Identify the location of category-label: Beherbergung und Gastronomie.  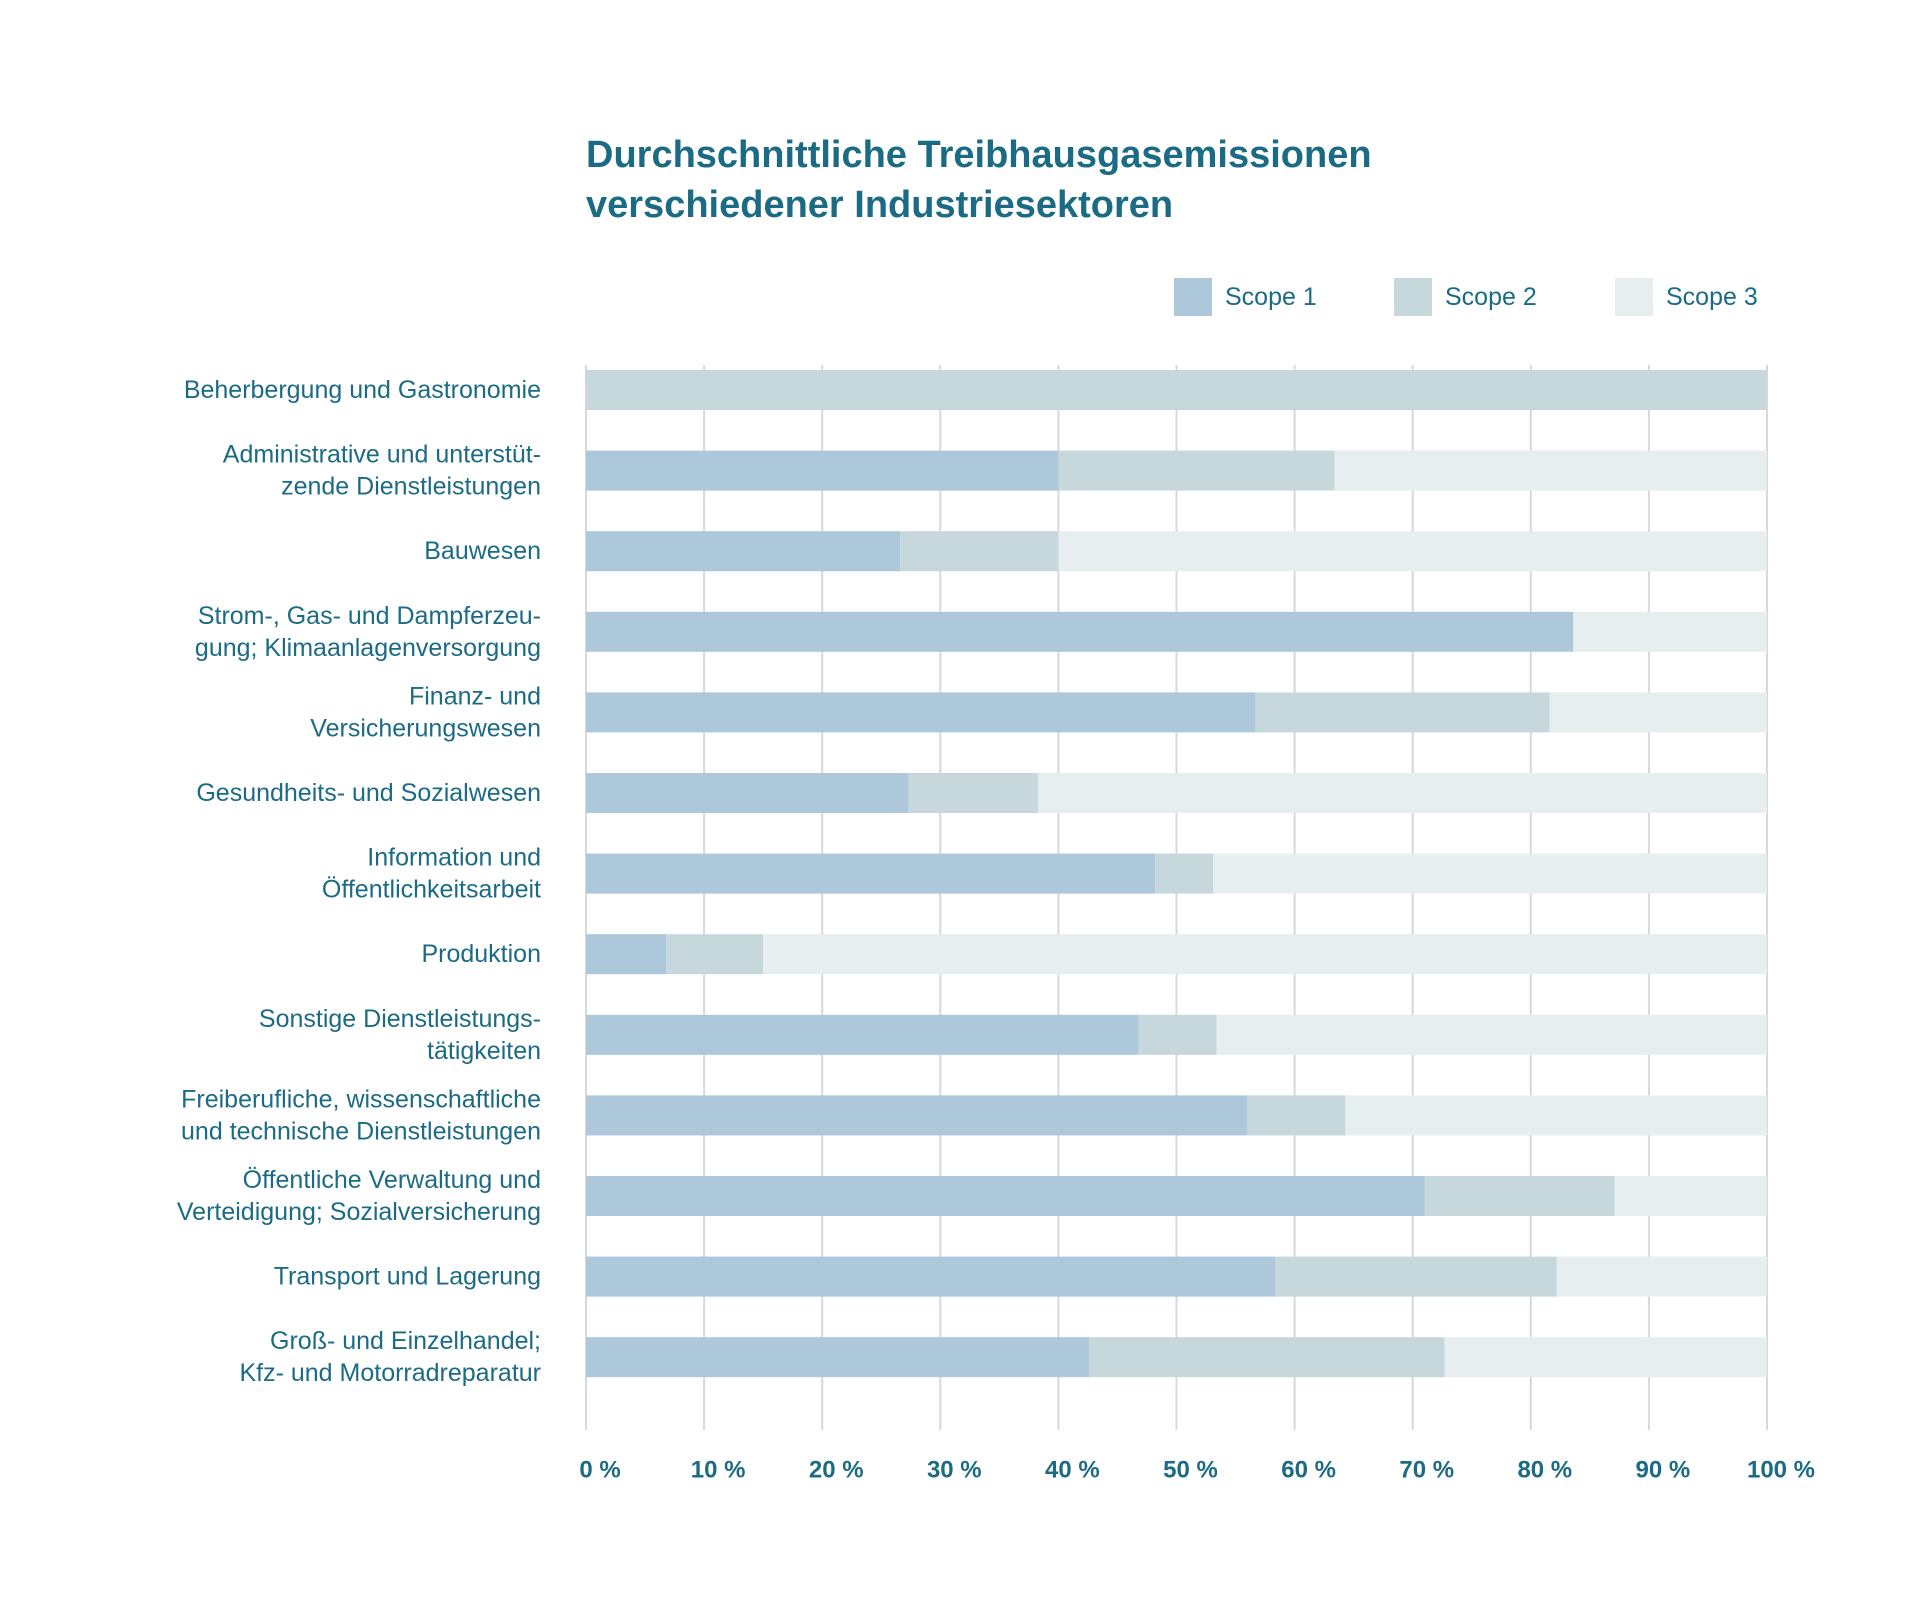
(362, 390).